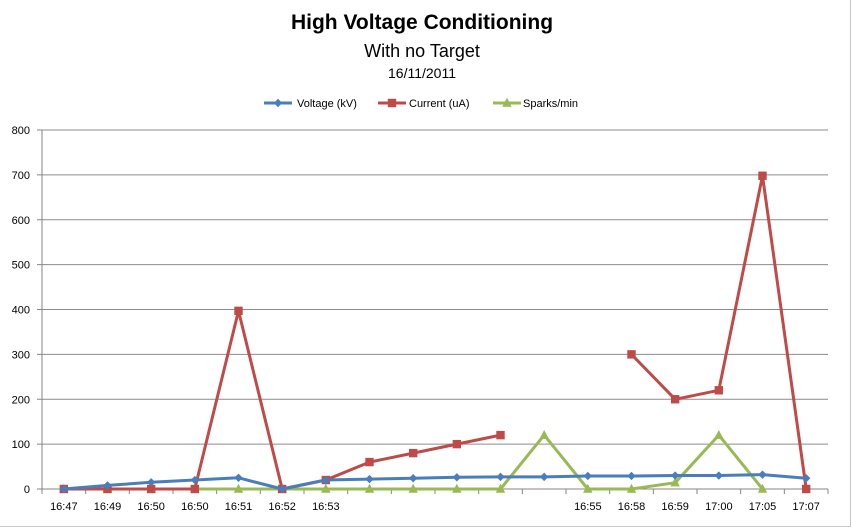 This screenshot has height=528, width=852. I want to click on y-tick-label: 600, so click(21, 221).